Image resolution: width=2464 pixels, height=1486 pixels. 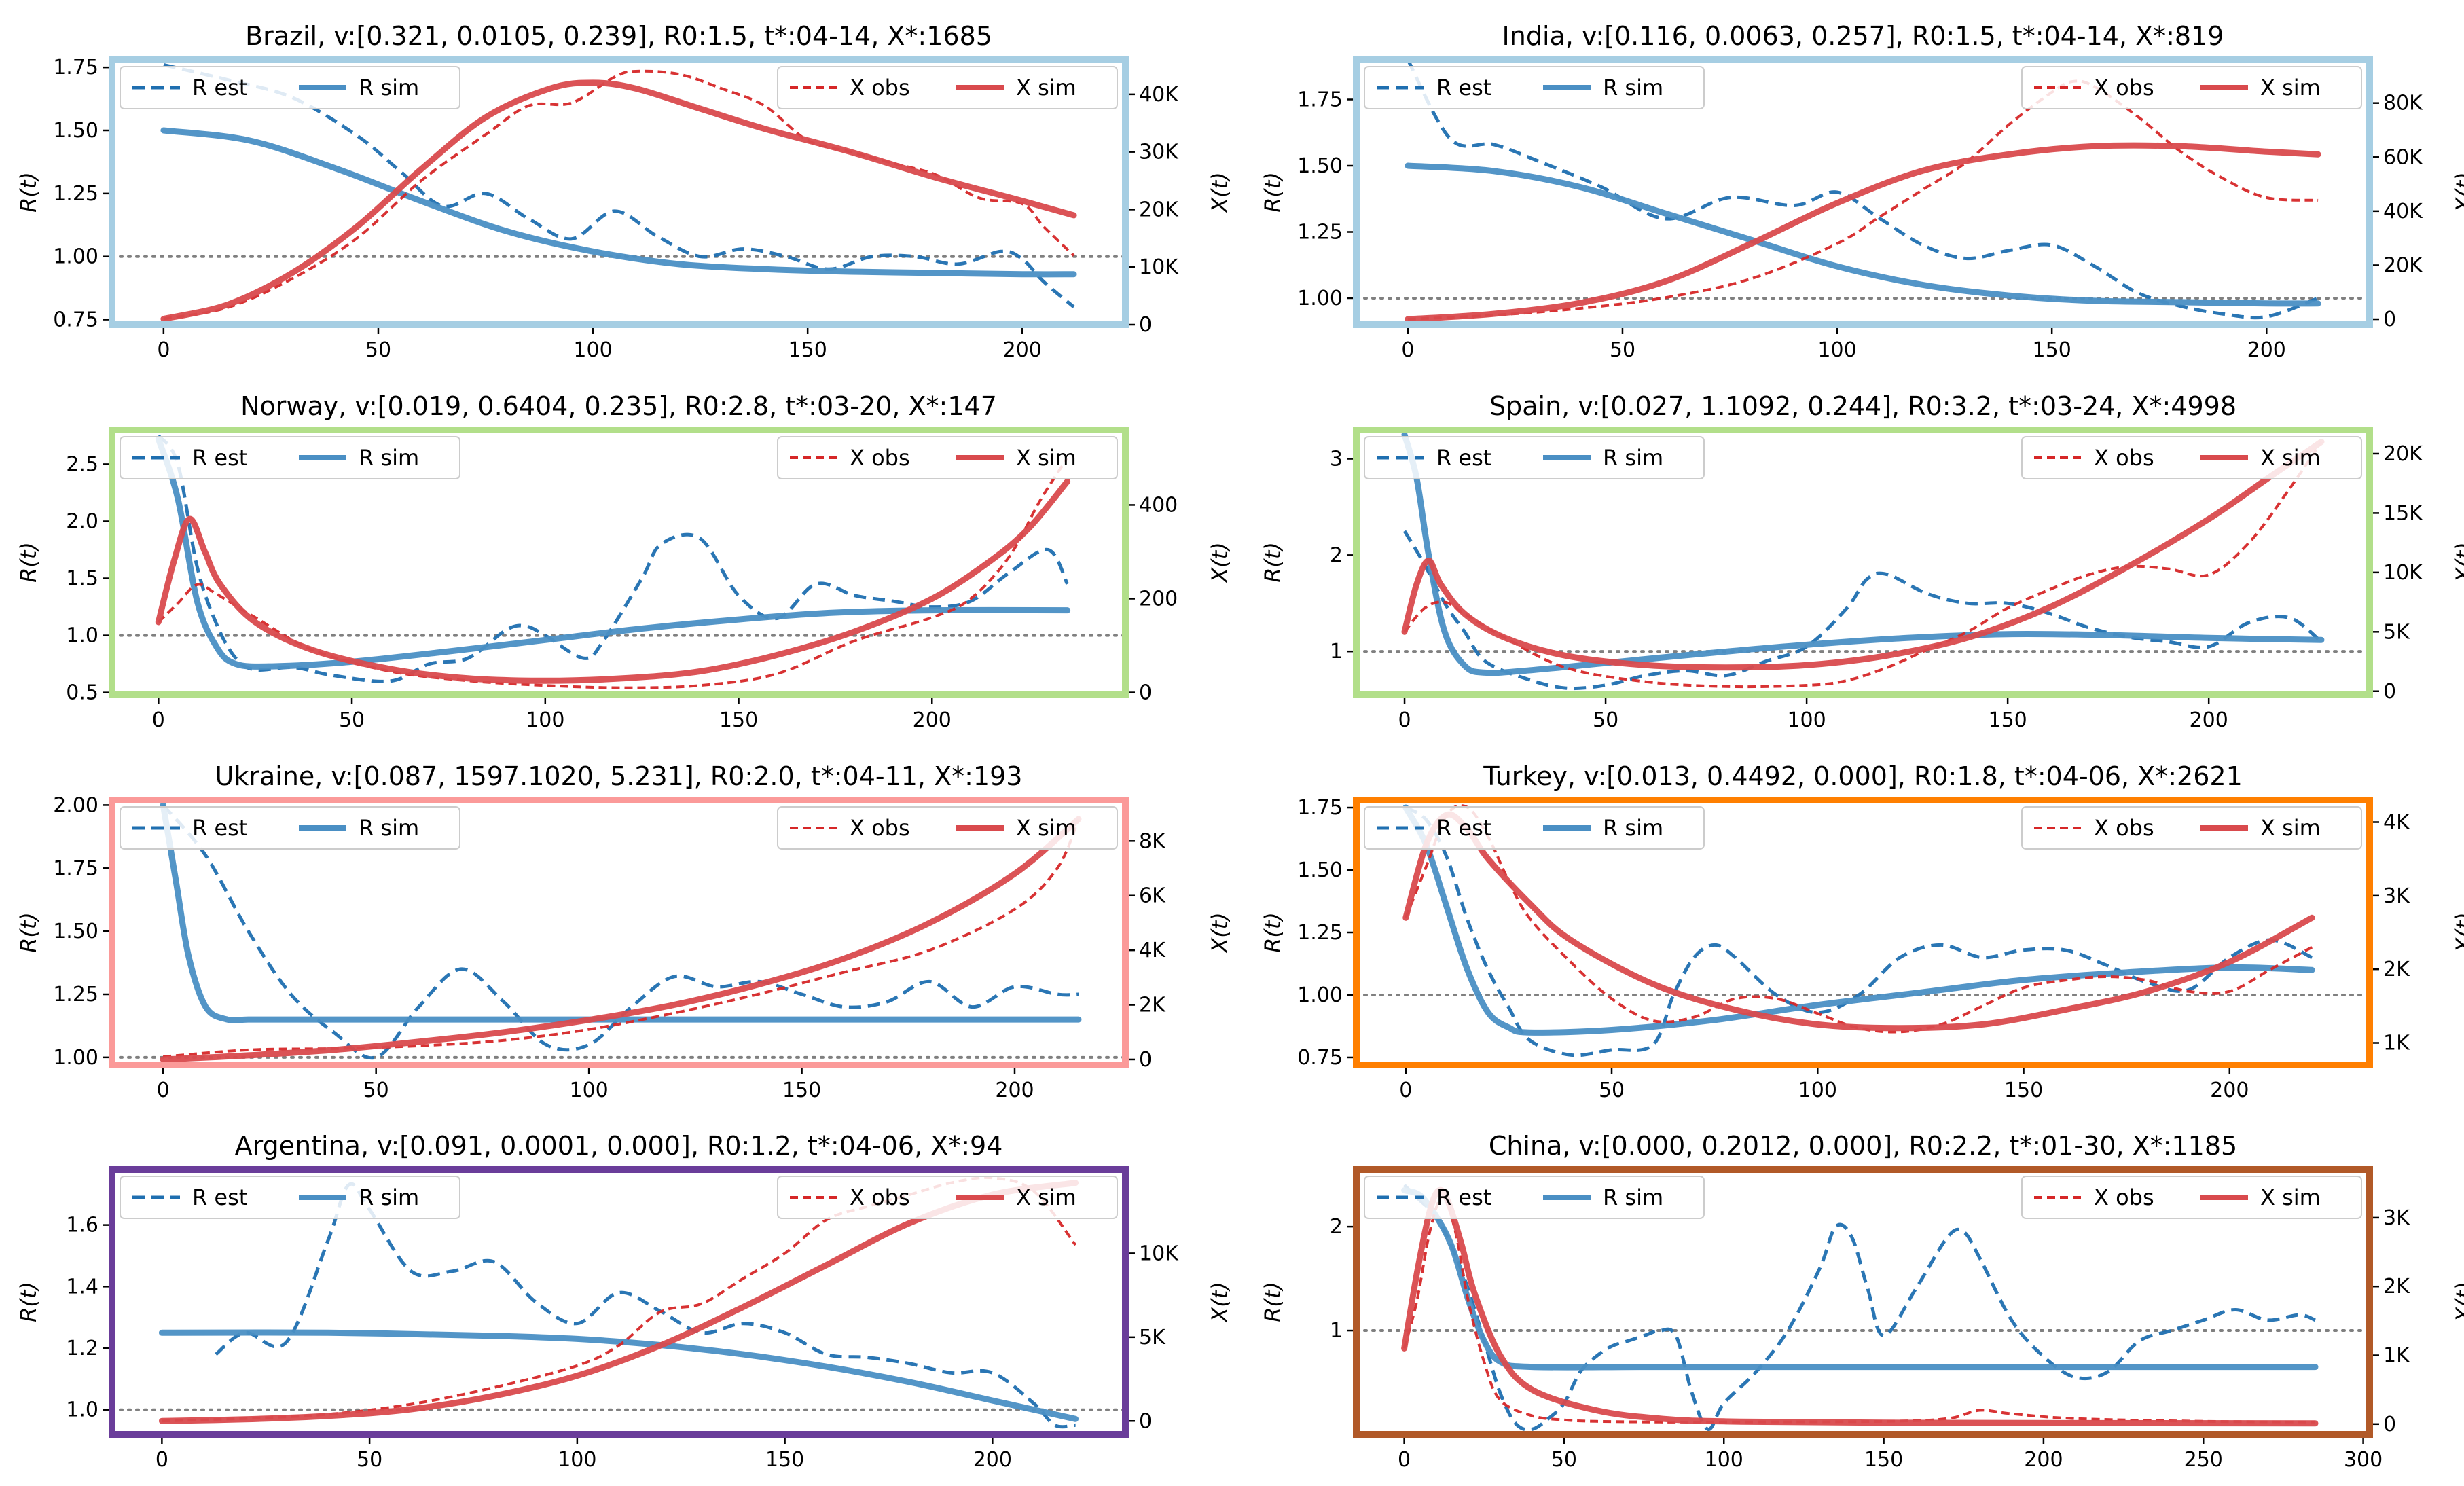 I want to click on y2-tick-label: 6K, so click(x=1152, y=896).